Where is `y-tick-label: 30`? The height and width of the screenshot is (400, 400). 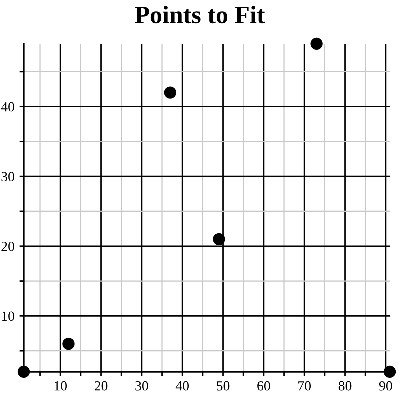 y-tick-label: 30 is located at coordinates (8, 177).